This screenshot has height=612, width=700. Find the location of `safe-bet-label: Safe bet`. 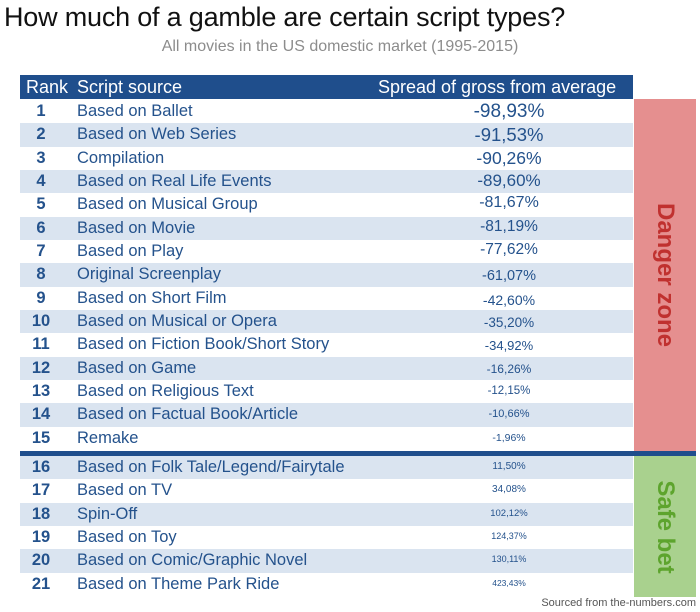

safe-bet-label: Safe bet is located at coordinates (665, 526).